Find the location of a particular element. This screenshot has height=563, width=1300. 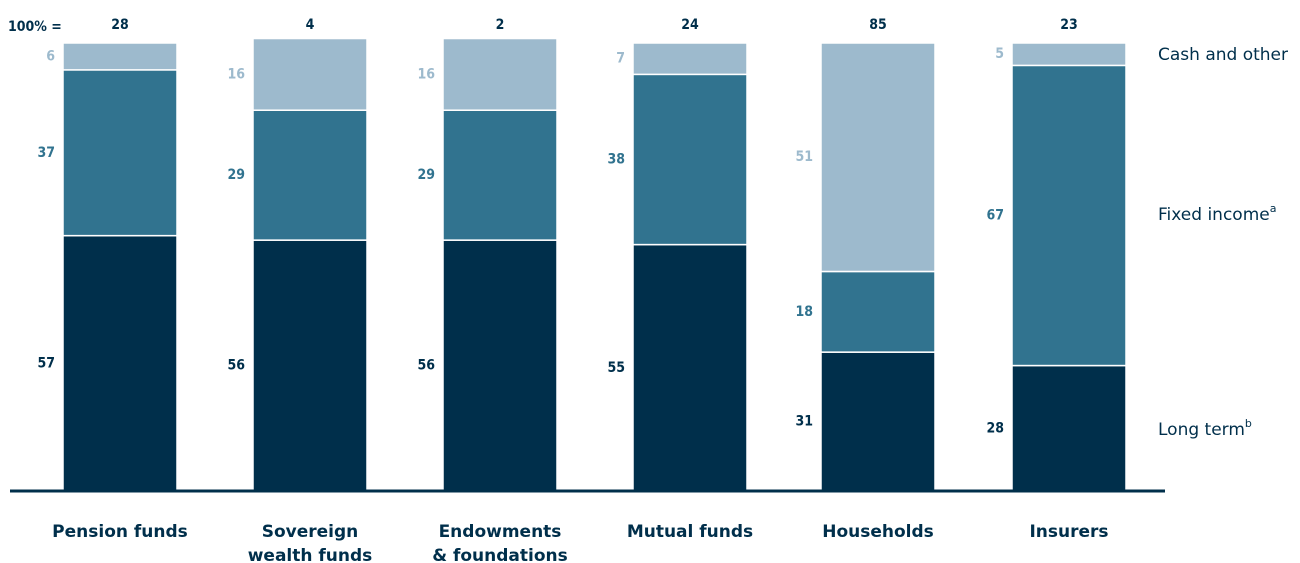

legend-entry: Cash and other is located at coordinates (1223, 55).